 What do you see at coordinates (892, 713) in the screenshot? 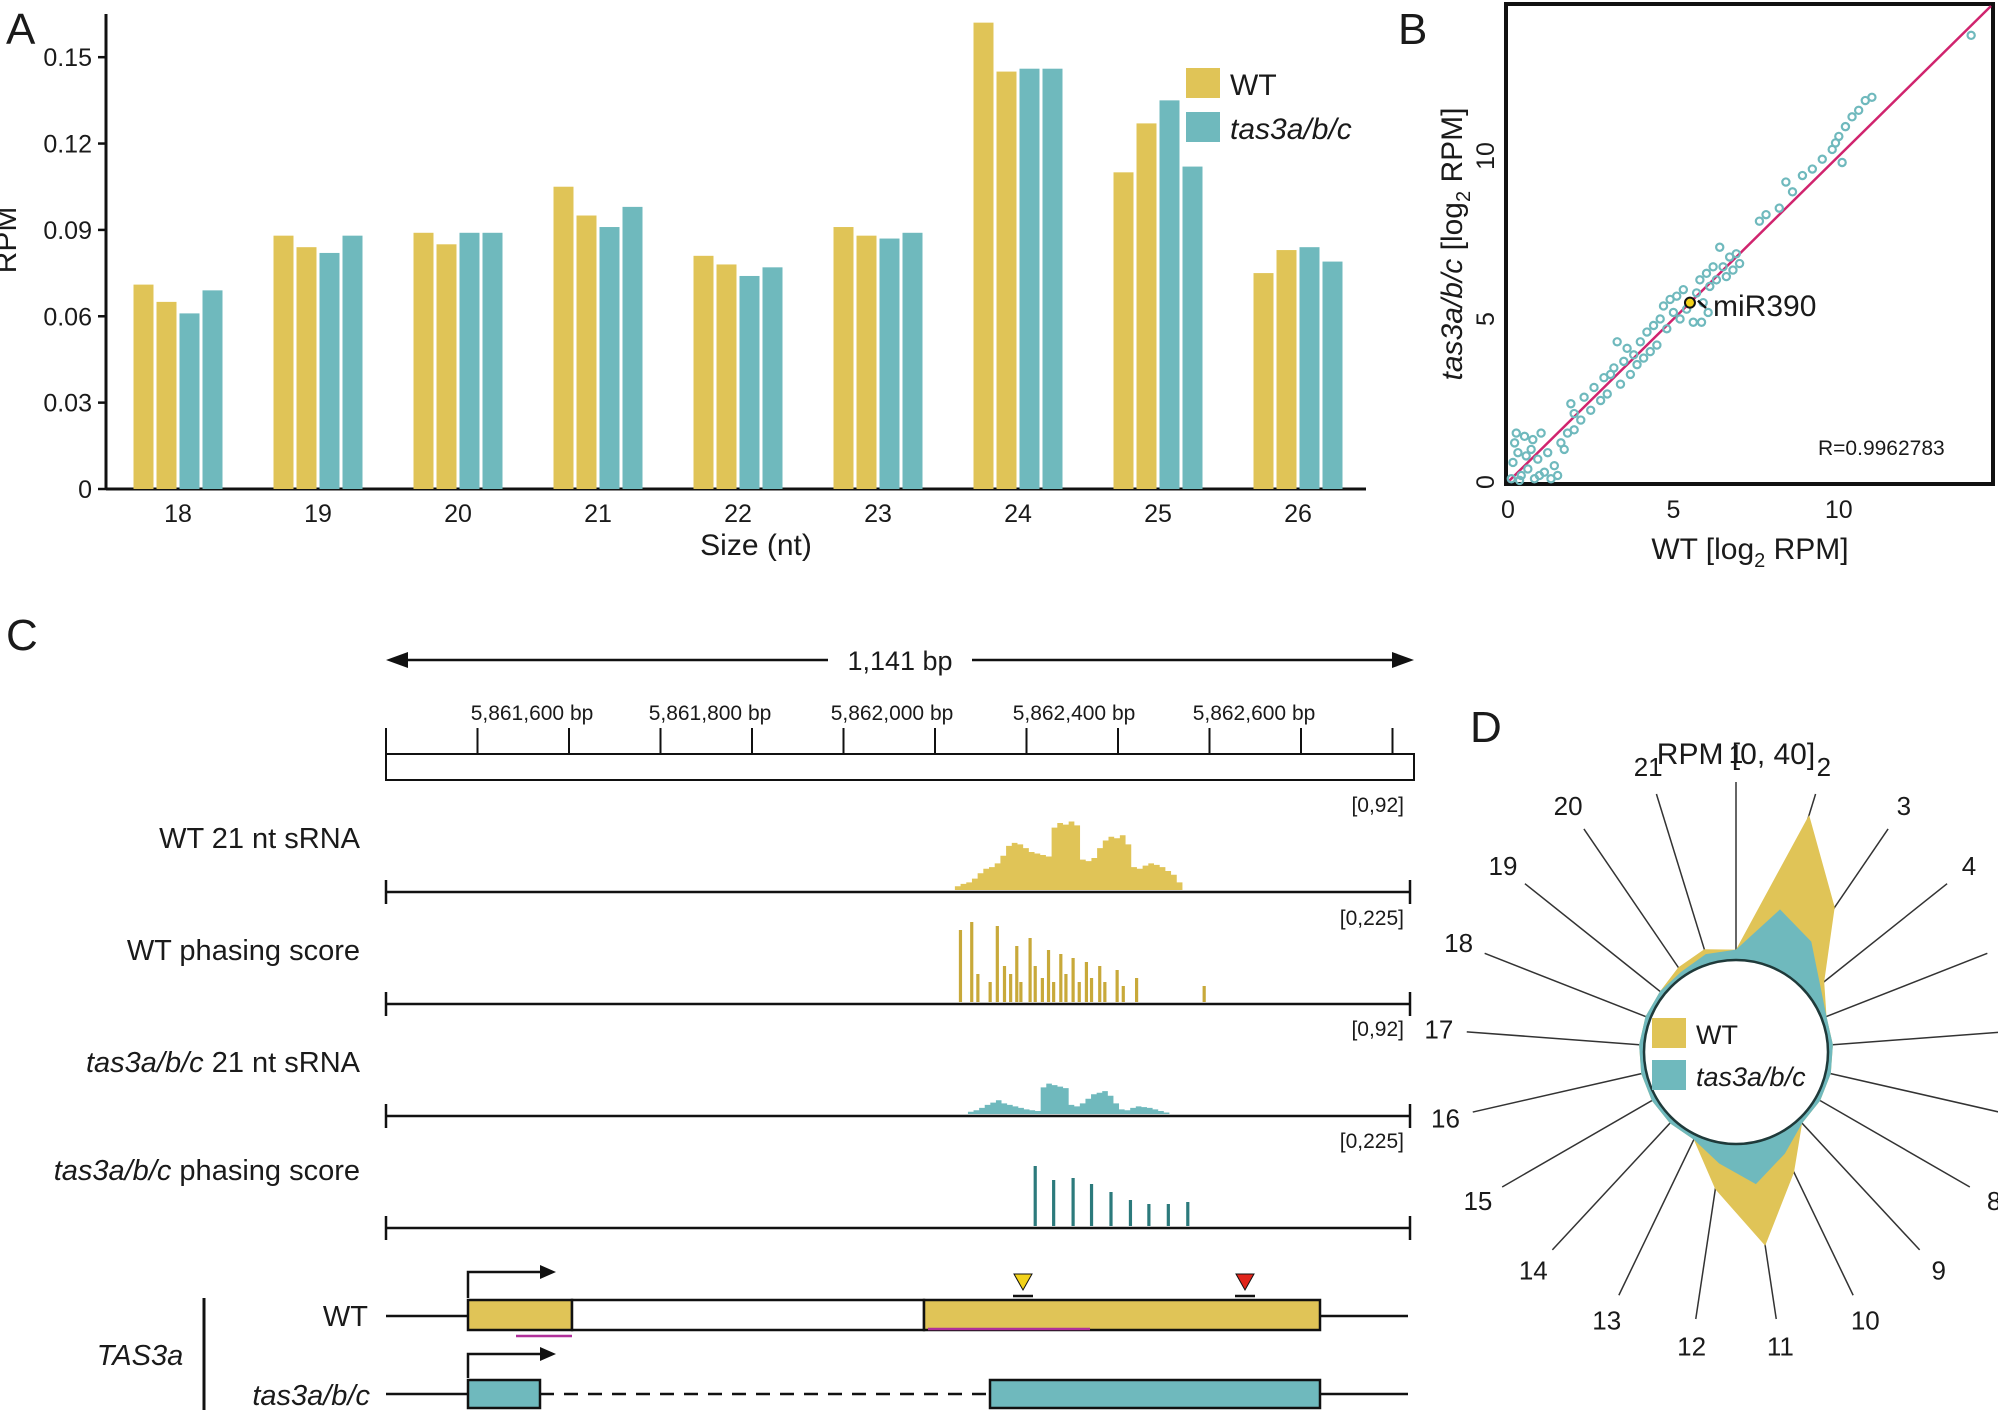
I see `c-coord-label: 5,862,000 bp` at bounding box center [892, 713].